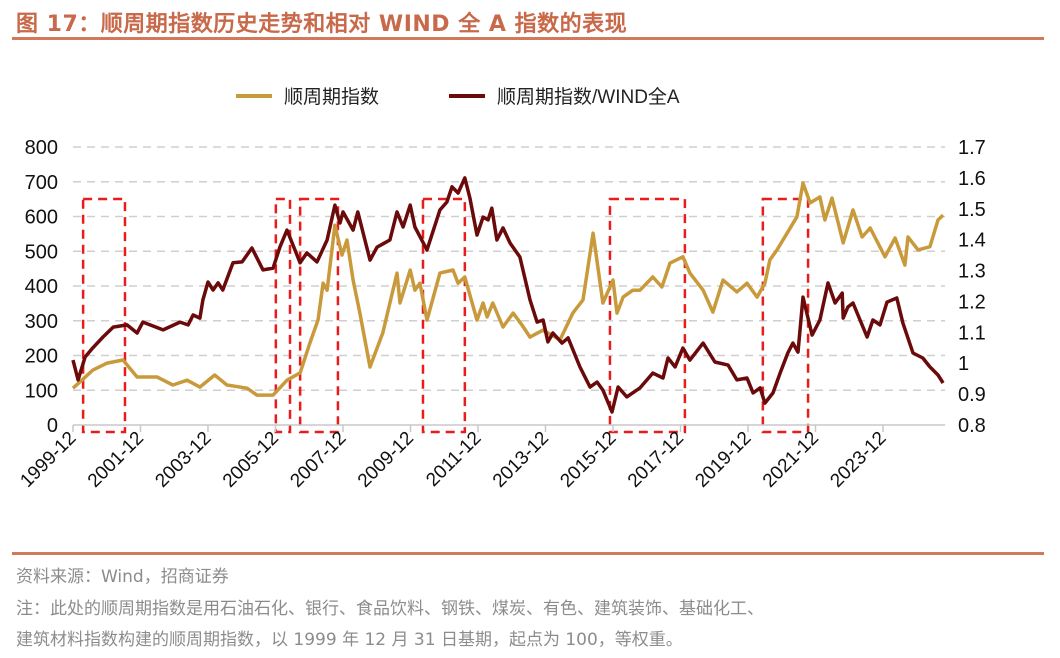 Image resolution: width=1060 pixels, height=658 pixels. What do you see at coordinates (322, 24) in the screenshot?
I see `figure-title: 图 17：顺周期指数历史走势和相对 WIND 全 A 指数的表现` at bounding box center [322, 24].